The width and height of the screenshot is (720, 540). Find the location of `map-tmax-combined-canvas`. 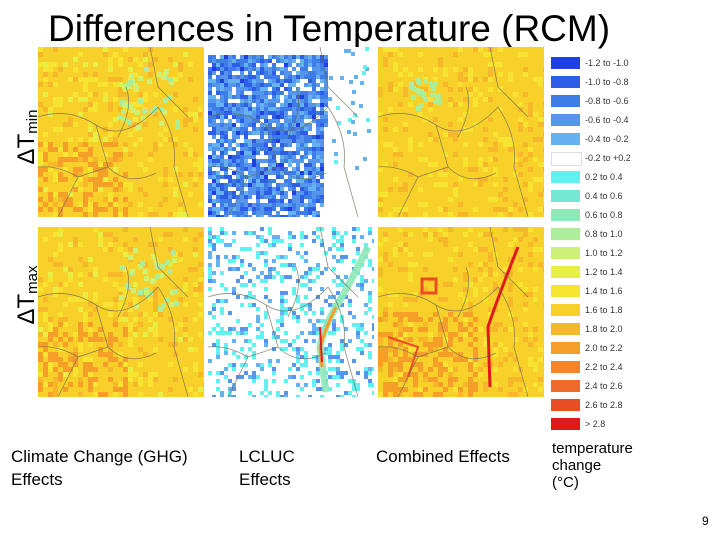

map-tmax-combined-canvas is located at coordinates (461, 312).